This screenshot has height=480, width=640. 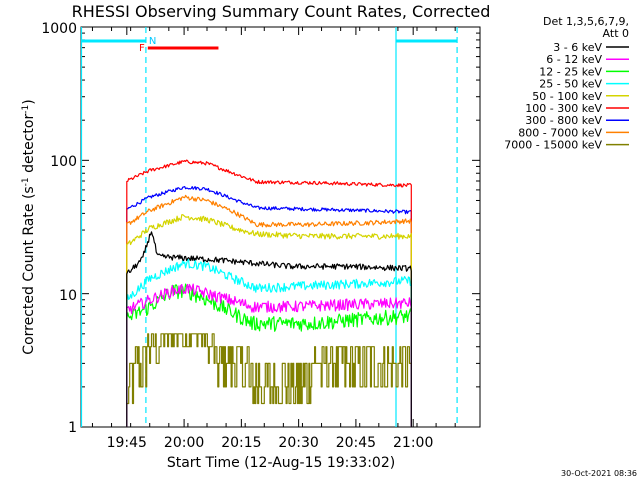 I want to click on y-tick-label: 100, so click(x=63, y=162).